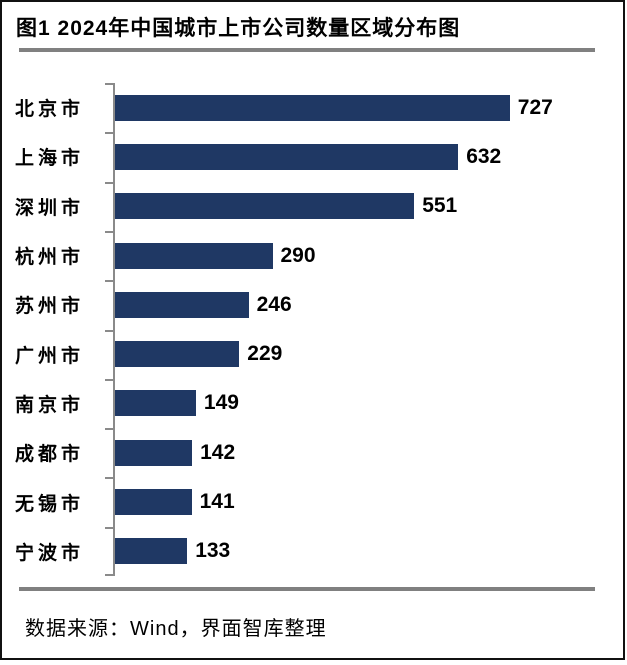  I want to click on bar-track: 632, so click(369, 156).